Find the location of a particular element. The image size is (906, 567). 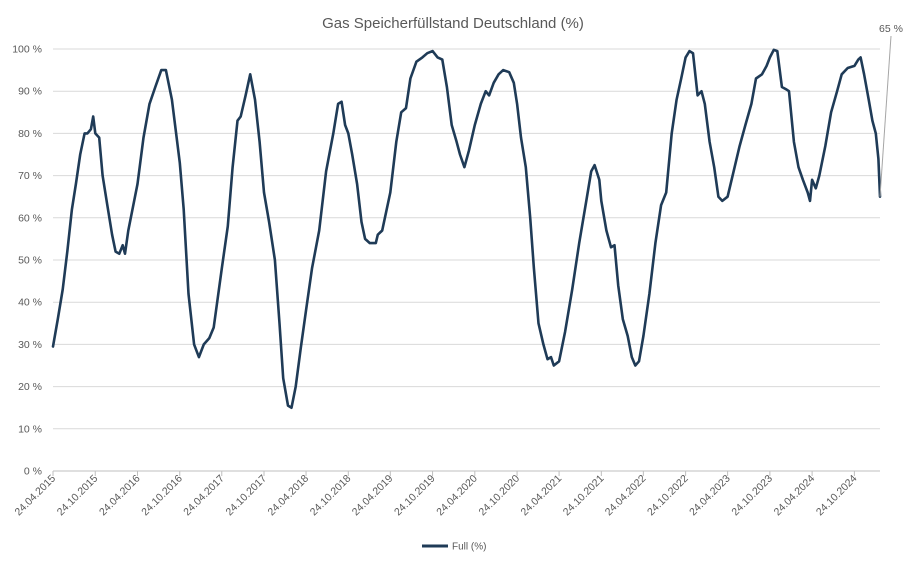

chart-title: Gas Speicherfüllstand Deutschland (%) is located at coordinates (453, 23).